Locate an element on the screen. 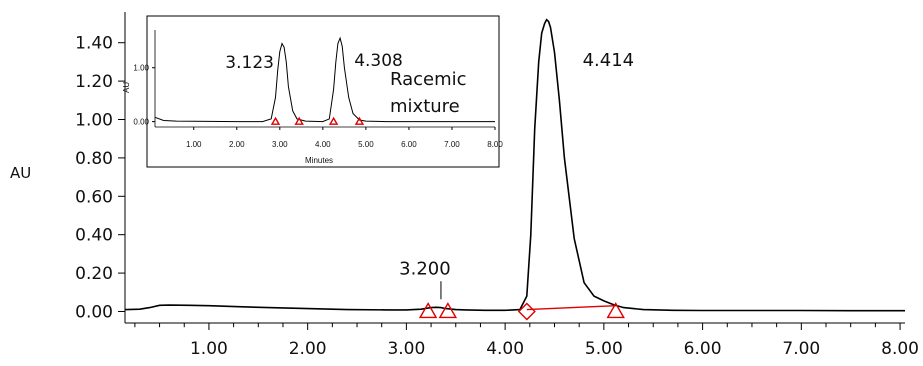 The image size is (923, 366). main-x-tick-label: 4.00 is located at coordinates (505, 349).